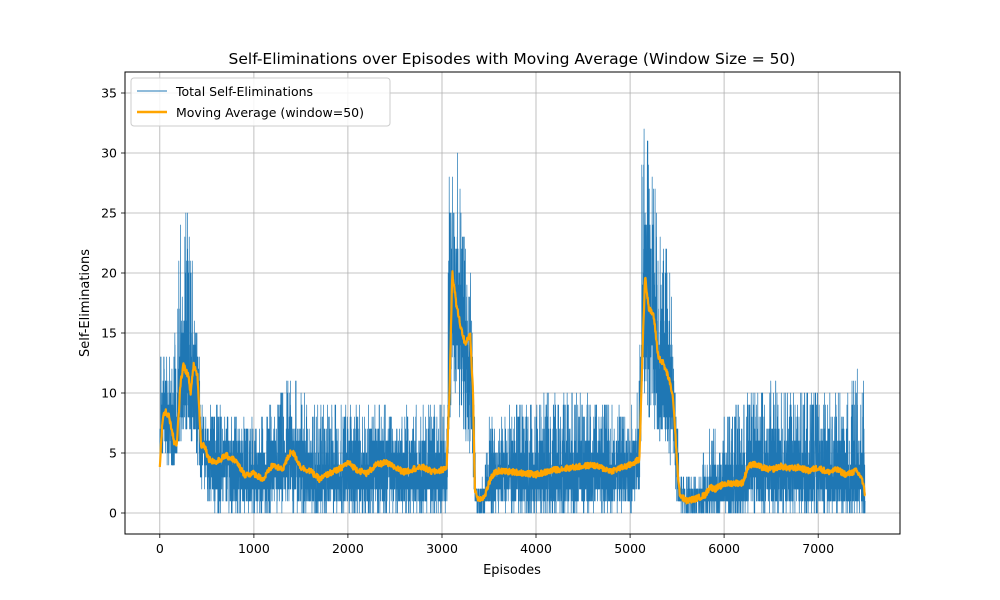 The width and height of the screenshot is (1000, 600). Describe the element at coordinates (160, 548) in the screenshot. I see `x-tick-label-0: 0` at that location.